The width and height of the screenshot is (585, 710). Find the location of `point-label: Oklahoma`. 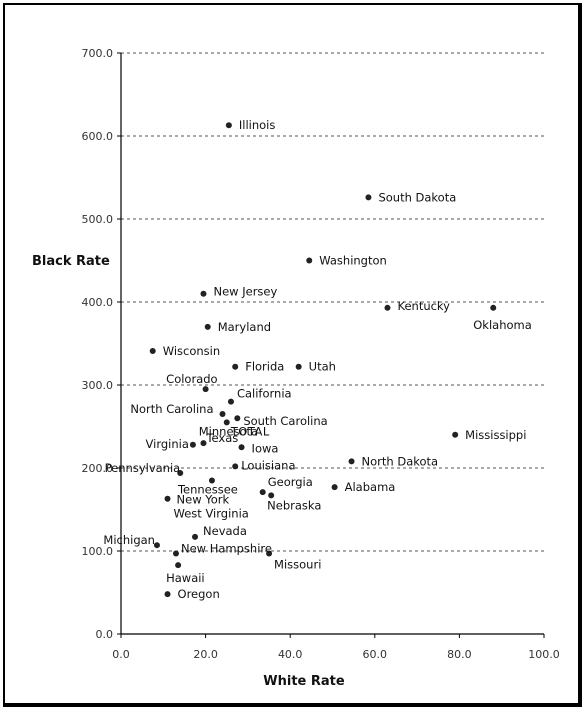

point-label: Oklahoma is located at coordinates (502, 325).